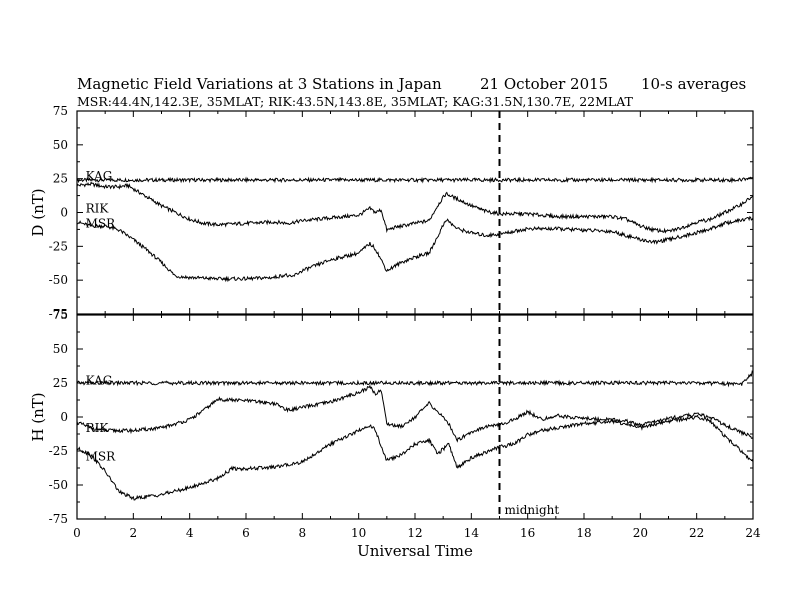 The height and width of the screenshot is (612, 792). Describe the element at coordinates (358, 533) in the screenshot. I see `x-tick-label: 10` at that location.